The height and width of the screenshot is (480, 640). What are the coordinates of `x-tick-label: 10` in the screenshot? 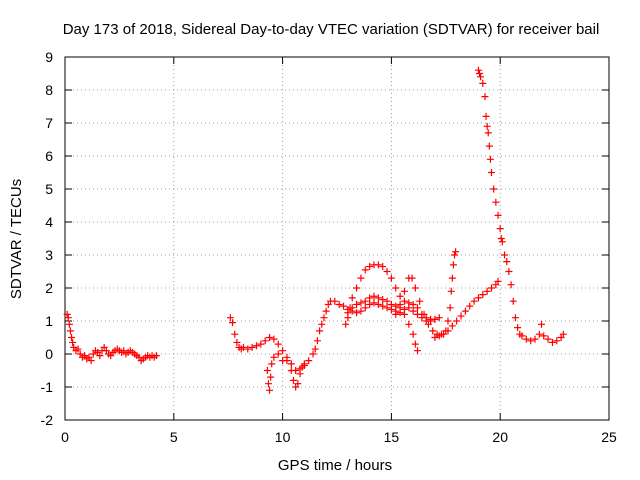 It's located at (283, 437).